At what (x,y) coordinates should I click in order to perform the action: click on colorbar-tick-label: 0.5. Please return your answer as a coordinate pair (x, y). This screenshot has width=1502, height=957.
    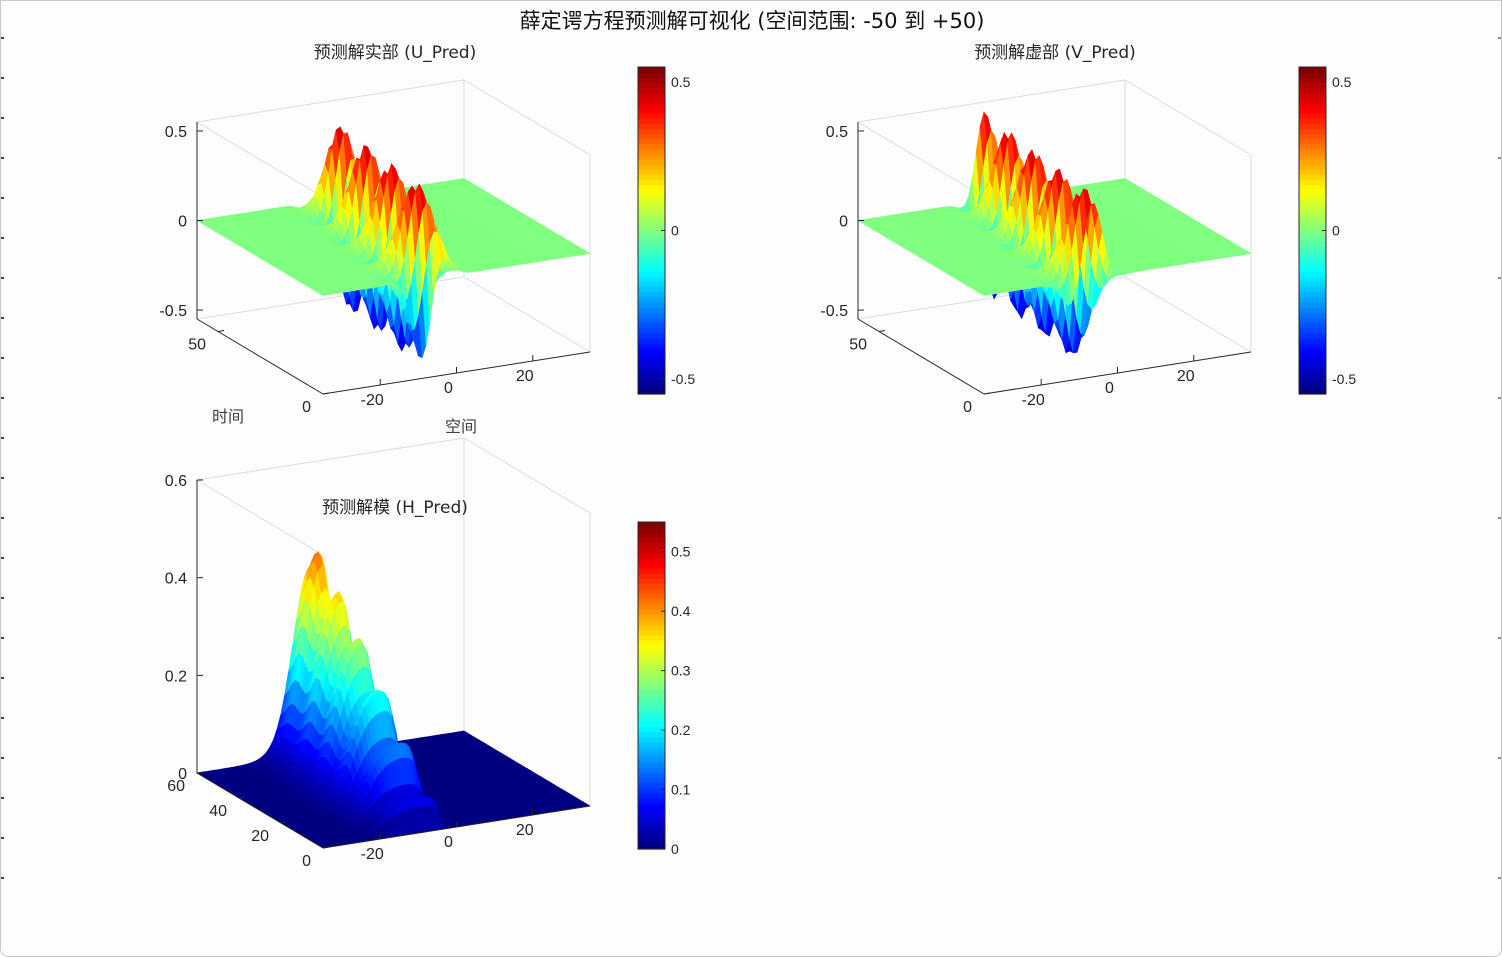
    Looking at the image, I should click on (681, 82).